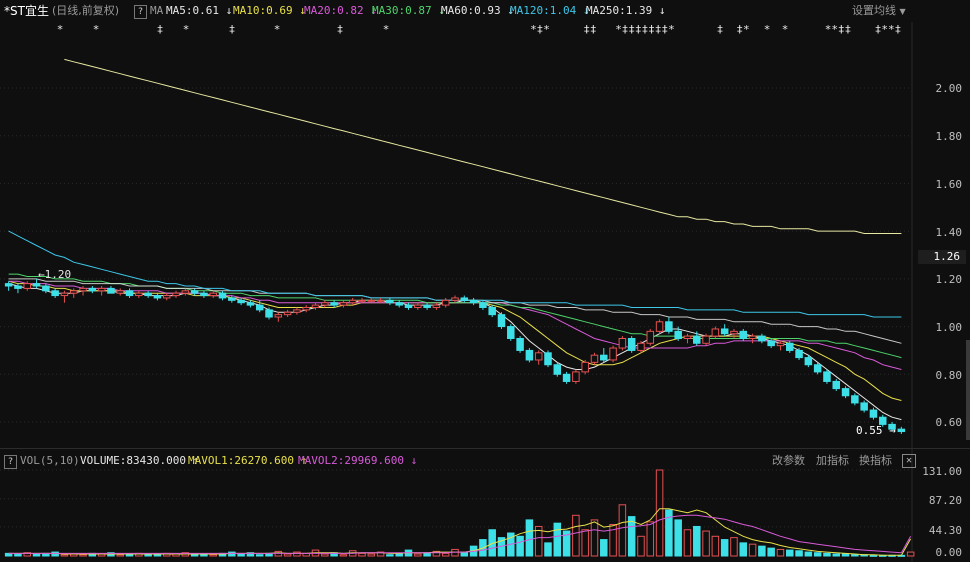  Describe the element at coordinates (949, 375) in the screenshot. I see `price-tick: 0.80` at that location.